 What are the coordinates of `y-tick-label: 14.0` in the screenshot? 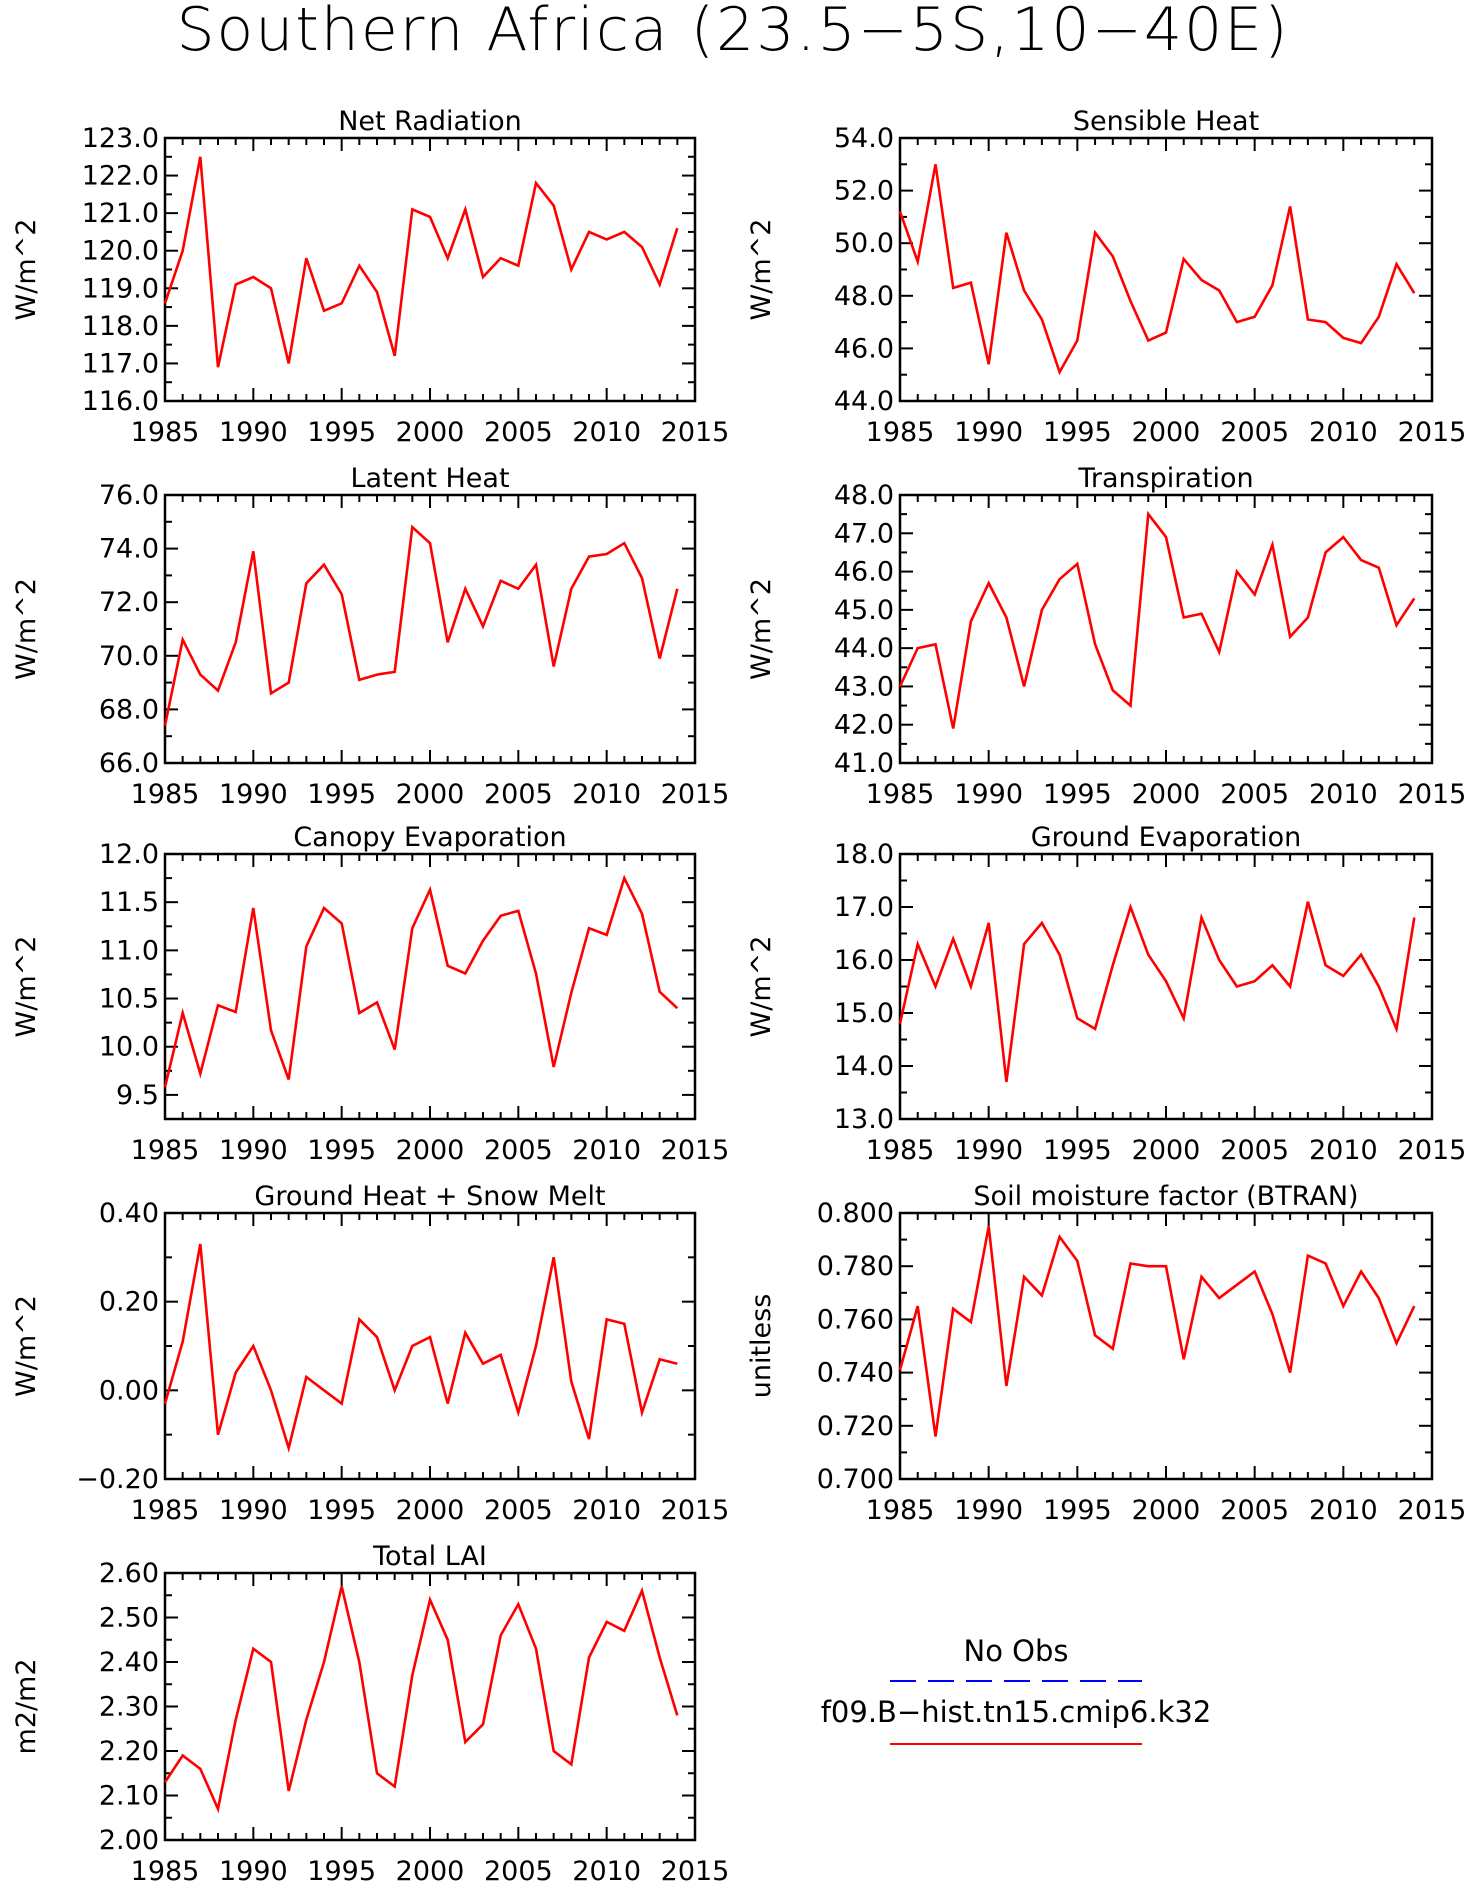 It's located at (864, 1066).